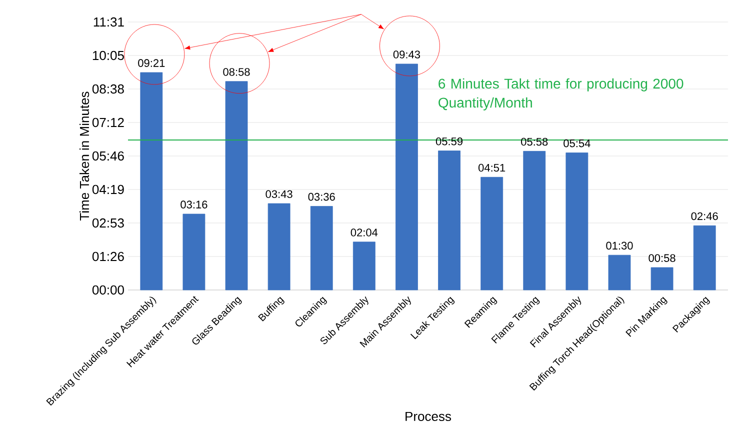  I want to click on data-label: 03:36, so click(321, 196).